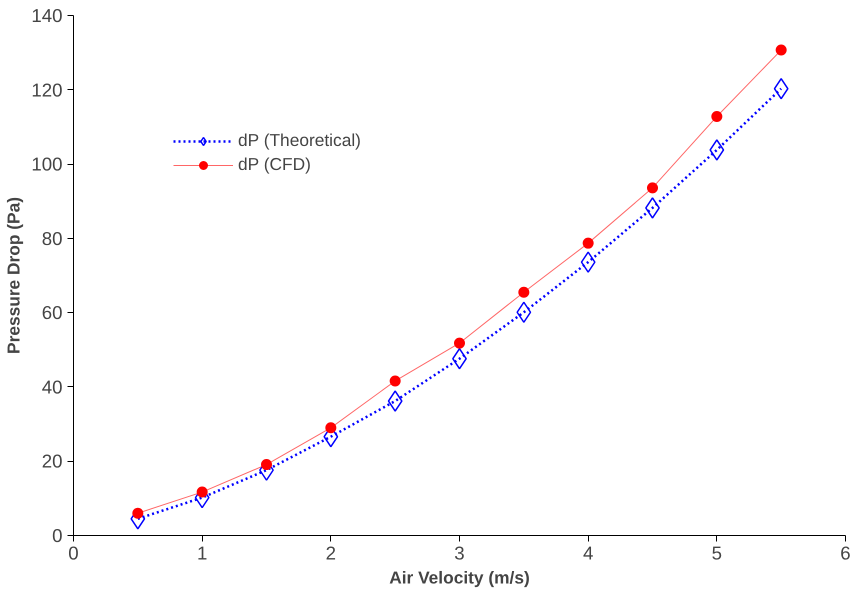  What do you see at coordinates (73, 553) in the screenshot?
I see `x-tick-label: 0` at bounding box center [73, 553].